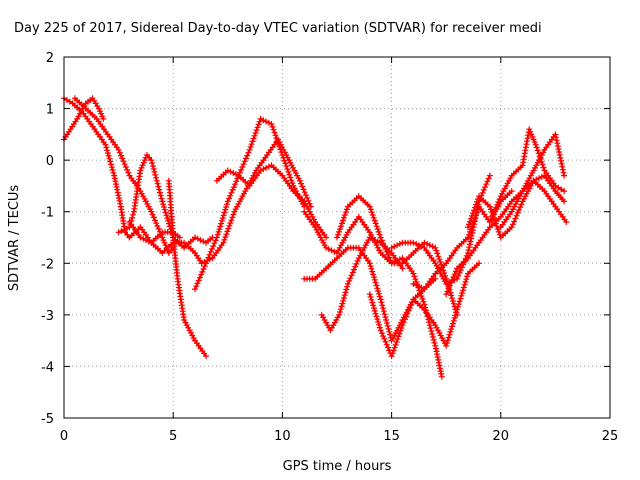 The height and width of the screenshot is (480, 640). I want to click on y-tick-label: -5, so click(47, 419).